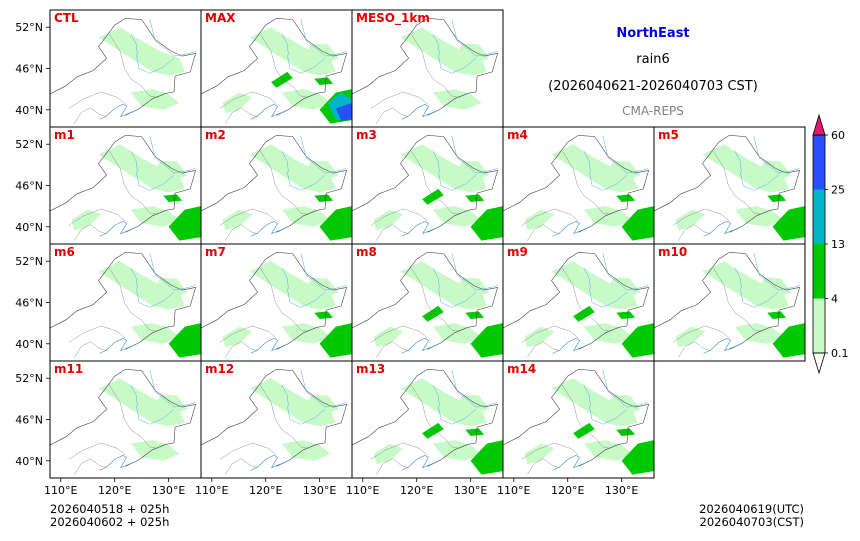 The width and height of the screenshot is (860, 541). What do you see at coordinates (834, 299) in the screenshot?
I see `colorbar-label: 4` at bounding box center [834, 299].